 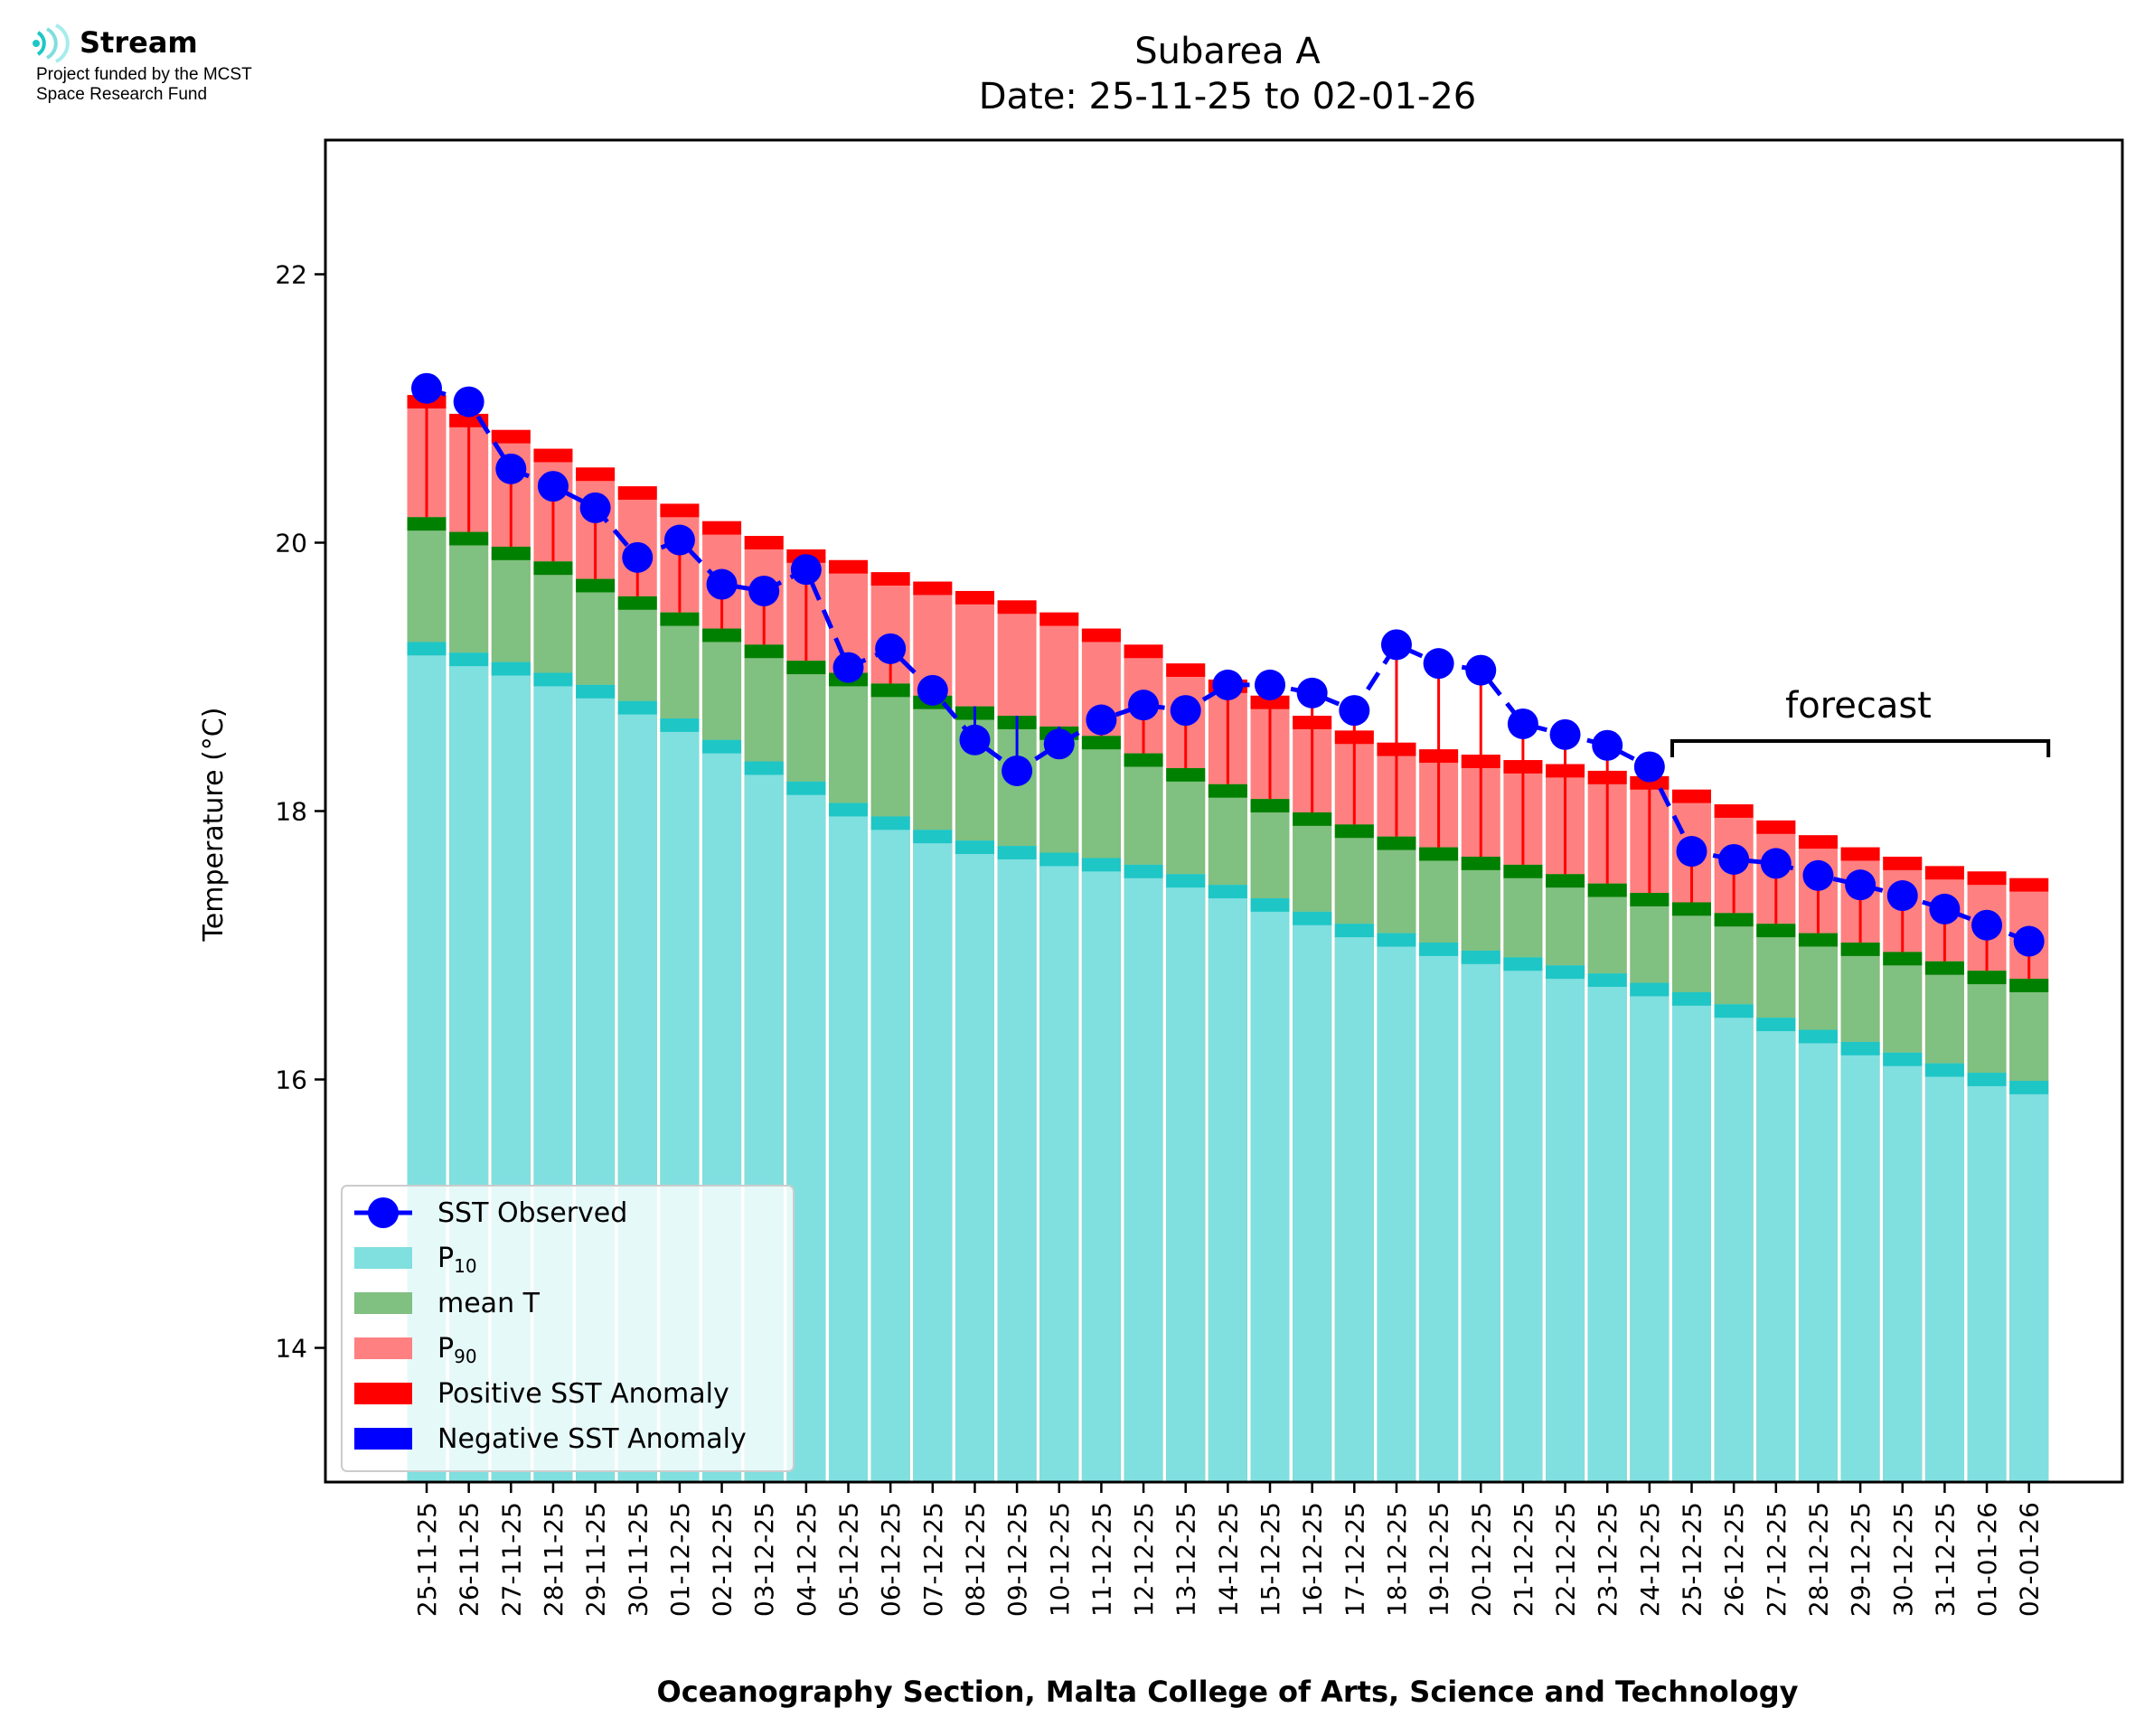 What do you see at coordinates (596, 1560) in the screenshot?
I see `x-tick-label-29-11-25: 29-11-25` at bounding box center [596, 1560].